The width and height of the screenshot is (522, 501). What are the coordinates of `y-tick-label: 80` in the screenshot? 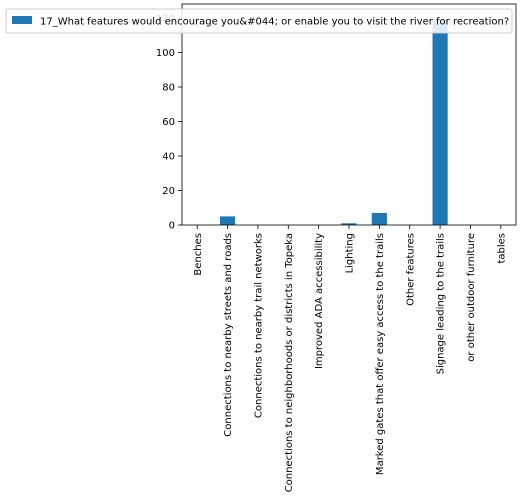 It's located at (168, 88).